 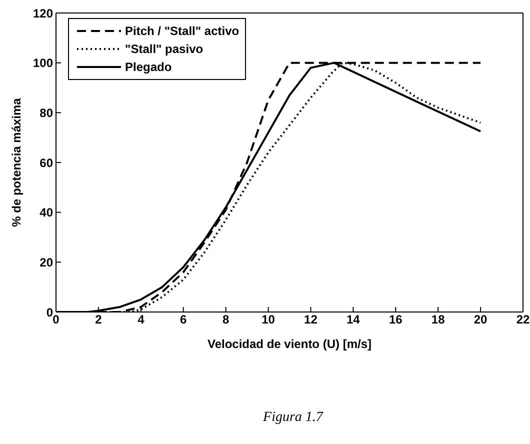 What do you see at coordinates (16, 162) in the screenshot?
I see `y-axis-title: % de potencia máxima` at bounding box center [16, 162].